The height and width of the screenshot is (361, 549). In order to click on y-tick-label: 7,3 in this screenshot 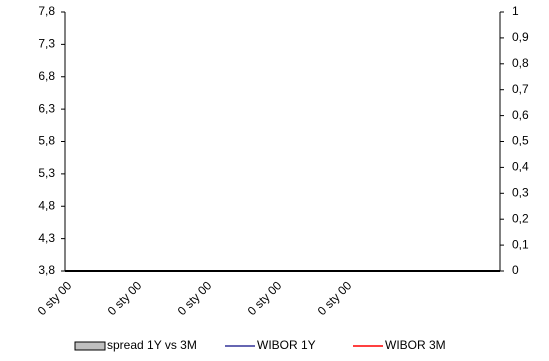, I will do `click(46, 44)`.